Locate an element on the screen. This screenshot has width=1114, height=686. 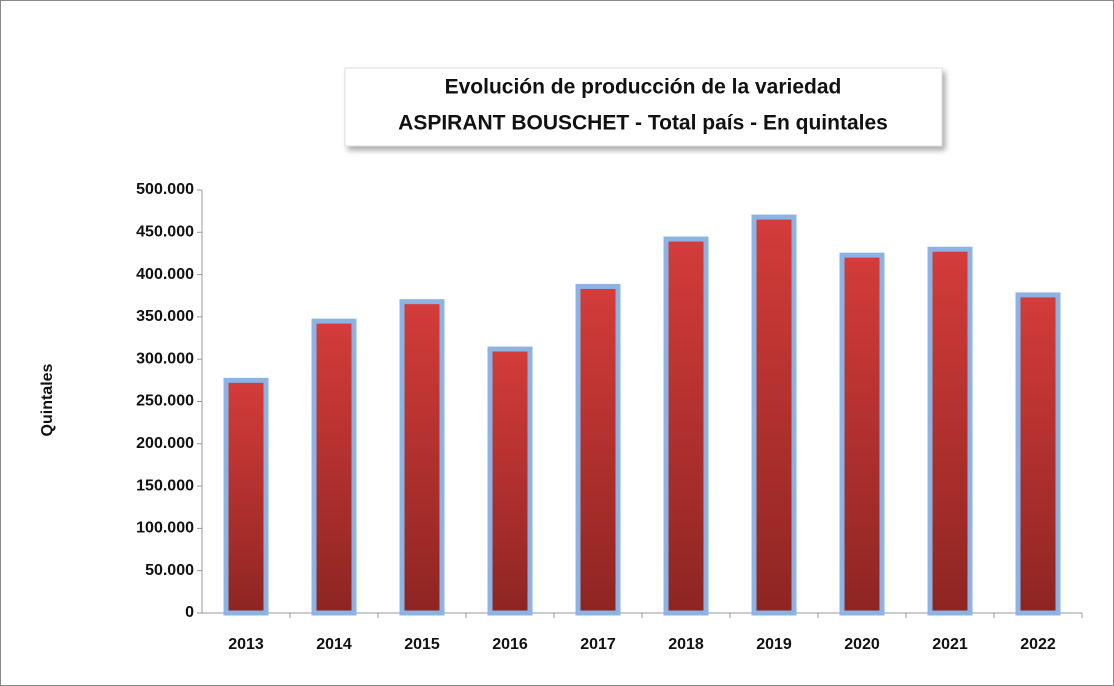
y-tick-label: 250.000 is located at coordinates (165, 401).